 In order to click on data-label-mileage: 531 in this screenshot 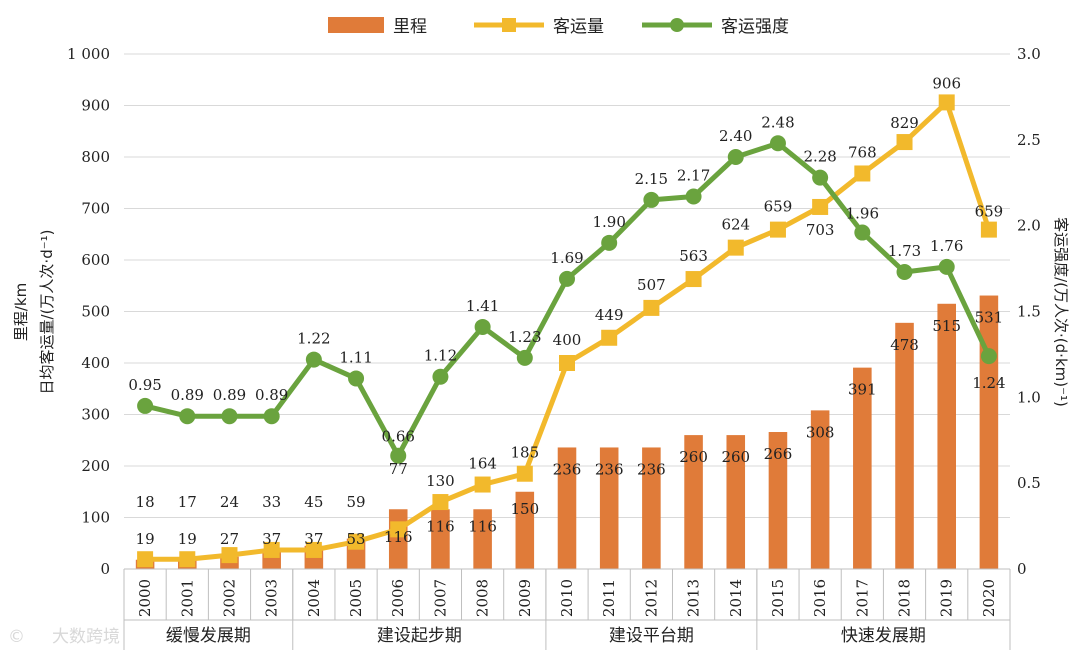, I will do `click(989, 318)`.